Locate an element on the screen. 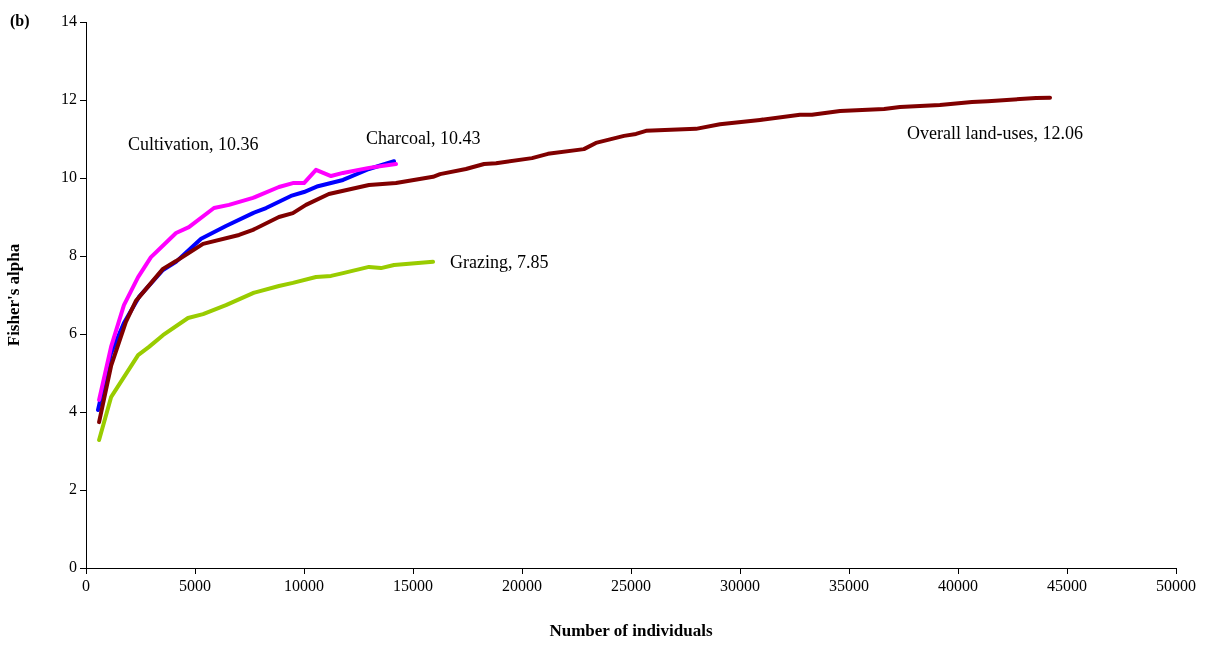 The width and height of the screenshot is (1215, 646). y-tick-label: 0 is located at coordinates (73, 567).